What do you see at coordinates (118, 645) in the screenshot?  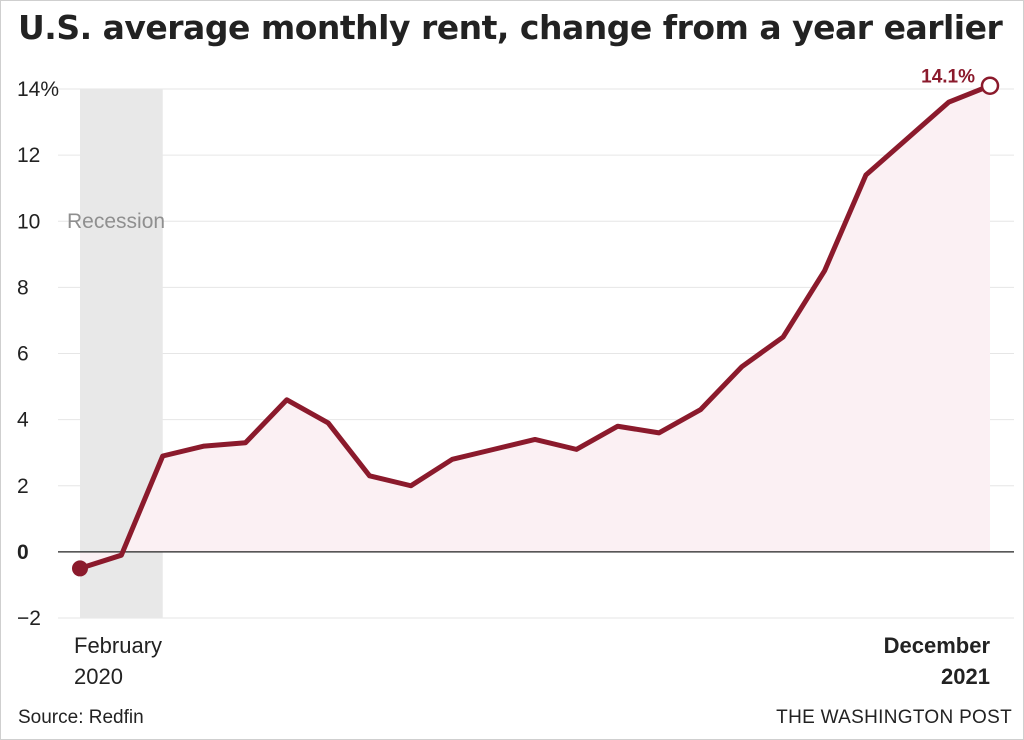 I see `x-start-label: February` at bounding box center [118, 645].